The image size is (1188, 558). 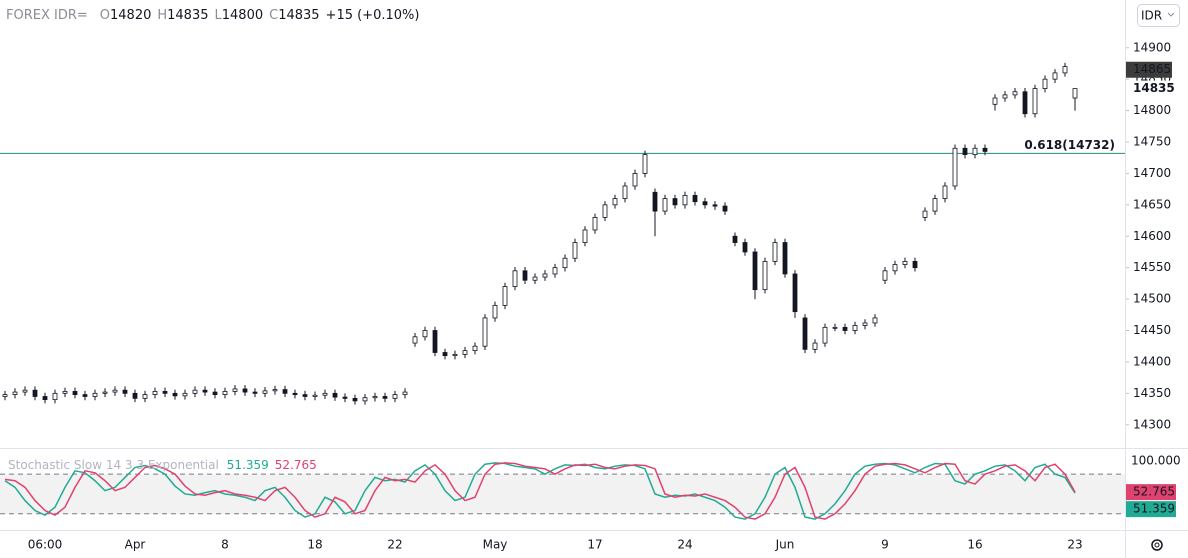 What do you see at coordinates (130, 15) in the screenshot?
I see `ohlc-value: 14820` at bounding box center [130, 15].